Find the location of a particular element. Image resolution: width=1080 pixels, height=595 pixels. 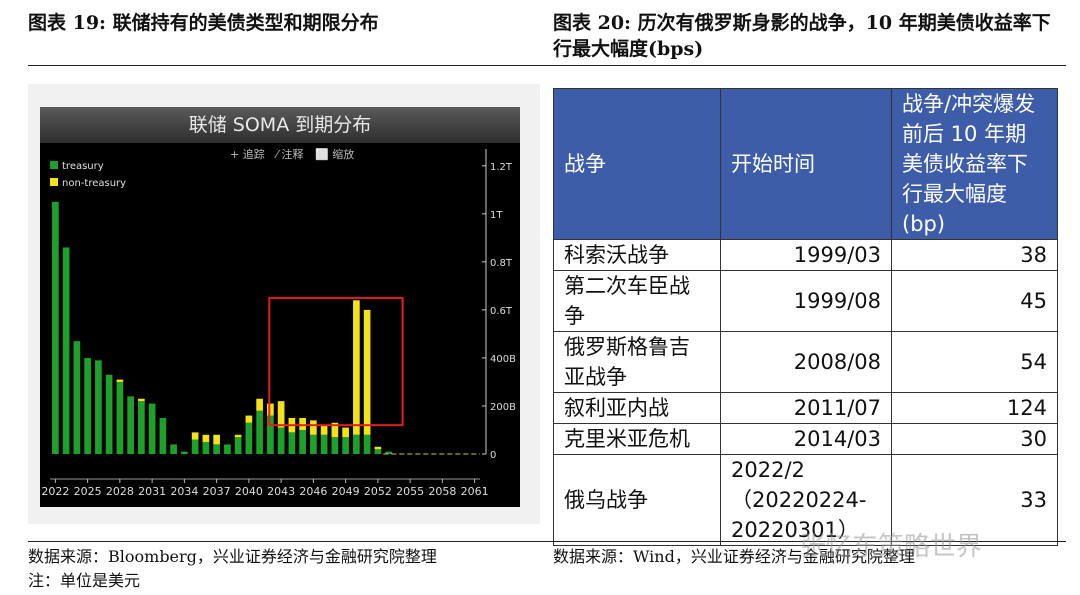

max-decline-bp: 38 is located at coordinates (974, 255).